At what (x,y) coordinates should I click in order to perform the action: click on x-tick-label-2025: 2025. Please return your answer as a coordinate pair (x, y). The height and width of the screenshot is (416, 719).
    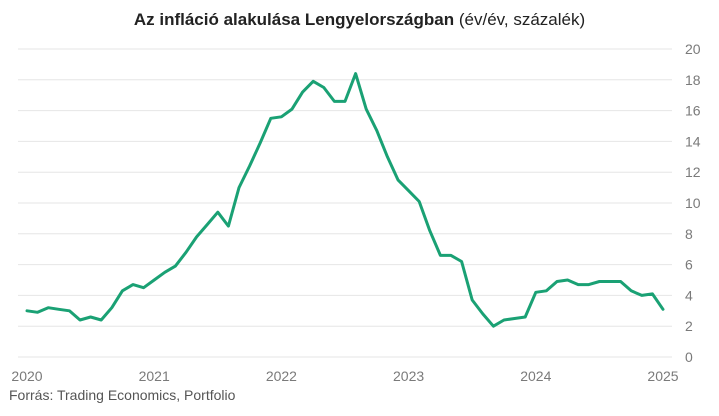
    Looking at the image, I should click on (662, 376).